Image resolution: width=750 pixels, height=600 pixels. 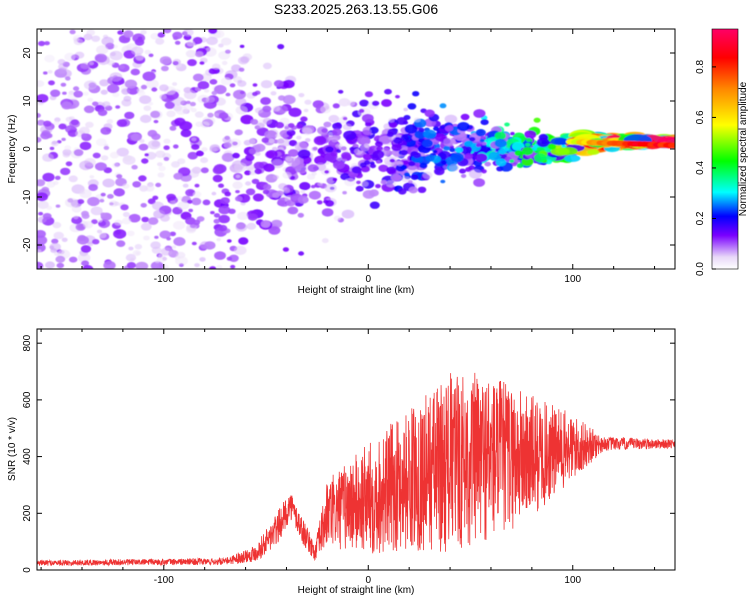 What do you see at coordinates (356, 590) in the screenshot?
I see `snr-x-label: Height of straight line (km)` at bounding box center [356, 590].